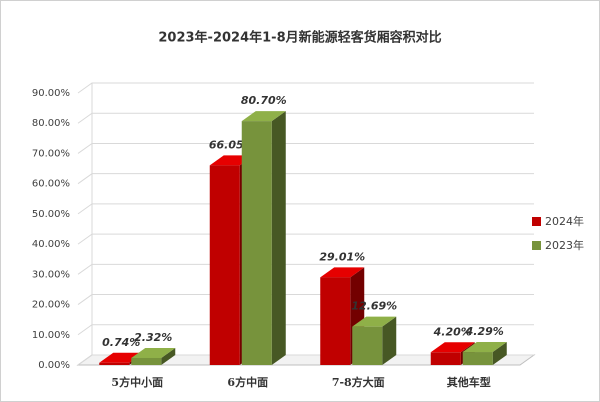  What do you see at coordinates (299, 38) in the screenshot?
I see `chart-title: 2023年-2024年1-8月新能源轻客货厢容积对比` at bounding box center [299, 38].